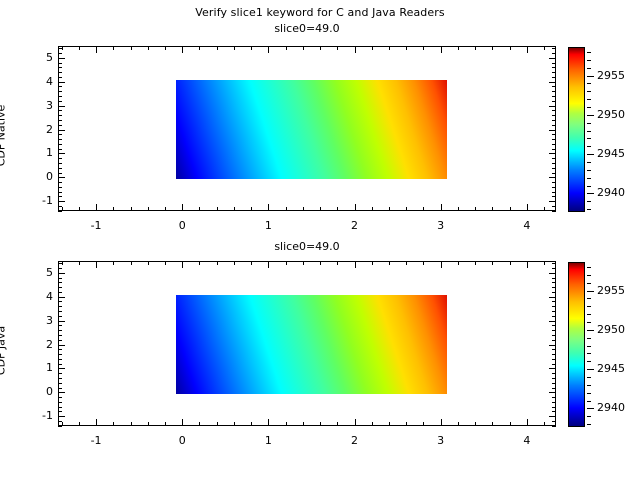  I want to click on y-axis-label: CDF Java, so click(4, 350).